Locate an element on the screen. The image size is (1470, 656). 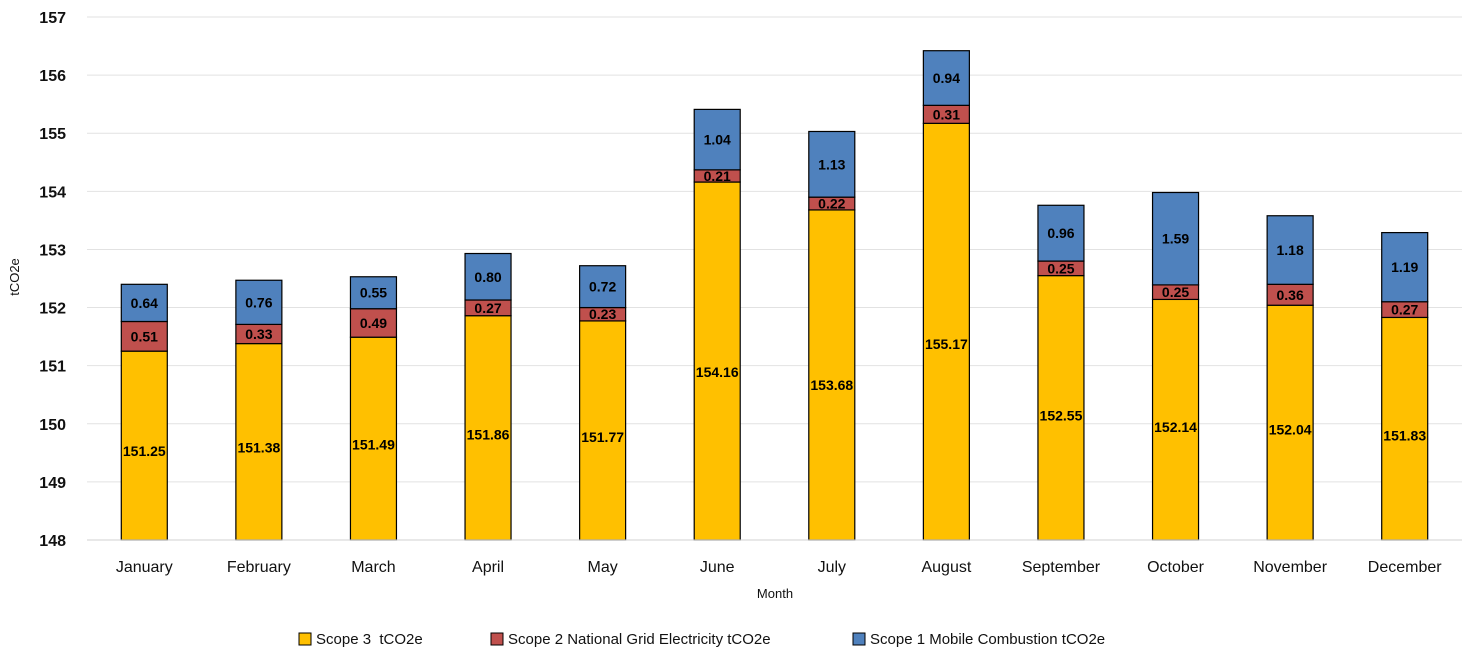
data-label: 151.38 is located at coordinates (258, 448).